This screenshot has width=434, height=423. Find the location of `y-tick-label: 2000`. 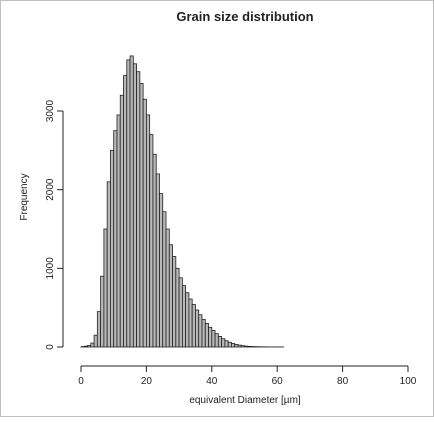

y-tick-label: 2000 is located at coordinates (50, 189).